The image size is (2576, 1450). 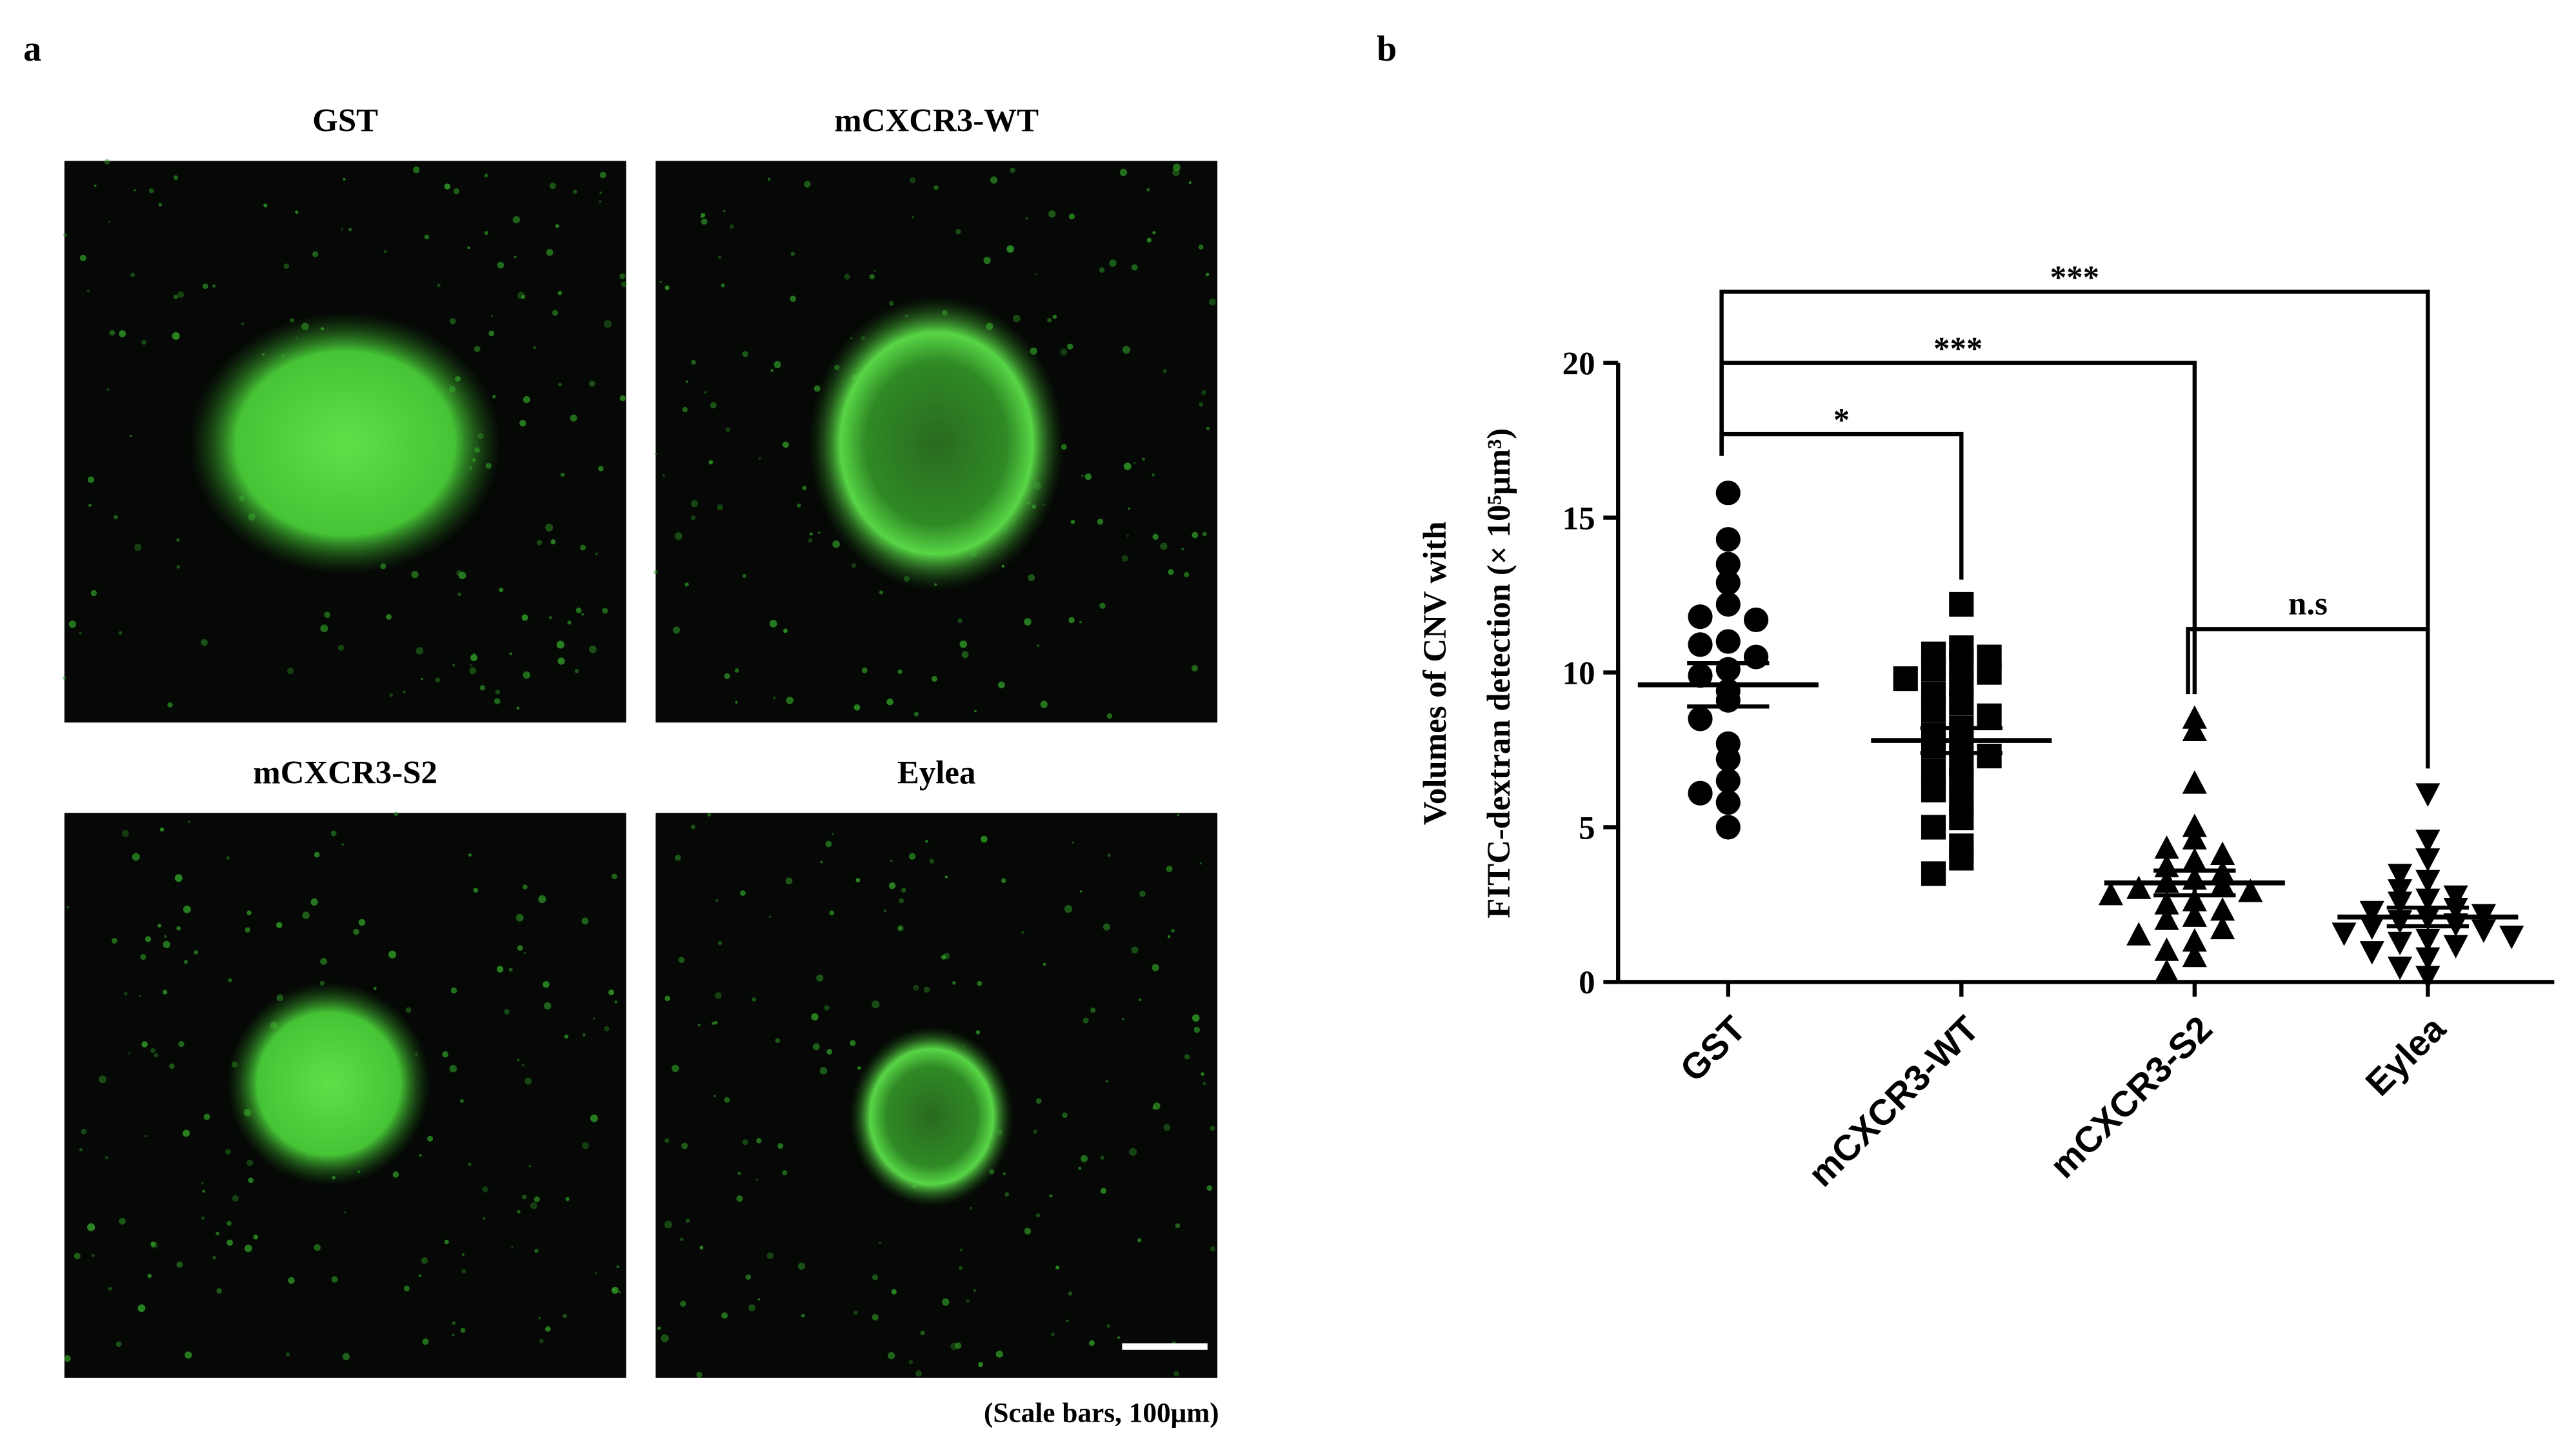 I want to click on y-tick-label: 0, so click(x=1587, y=983).